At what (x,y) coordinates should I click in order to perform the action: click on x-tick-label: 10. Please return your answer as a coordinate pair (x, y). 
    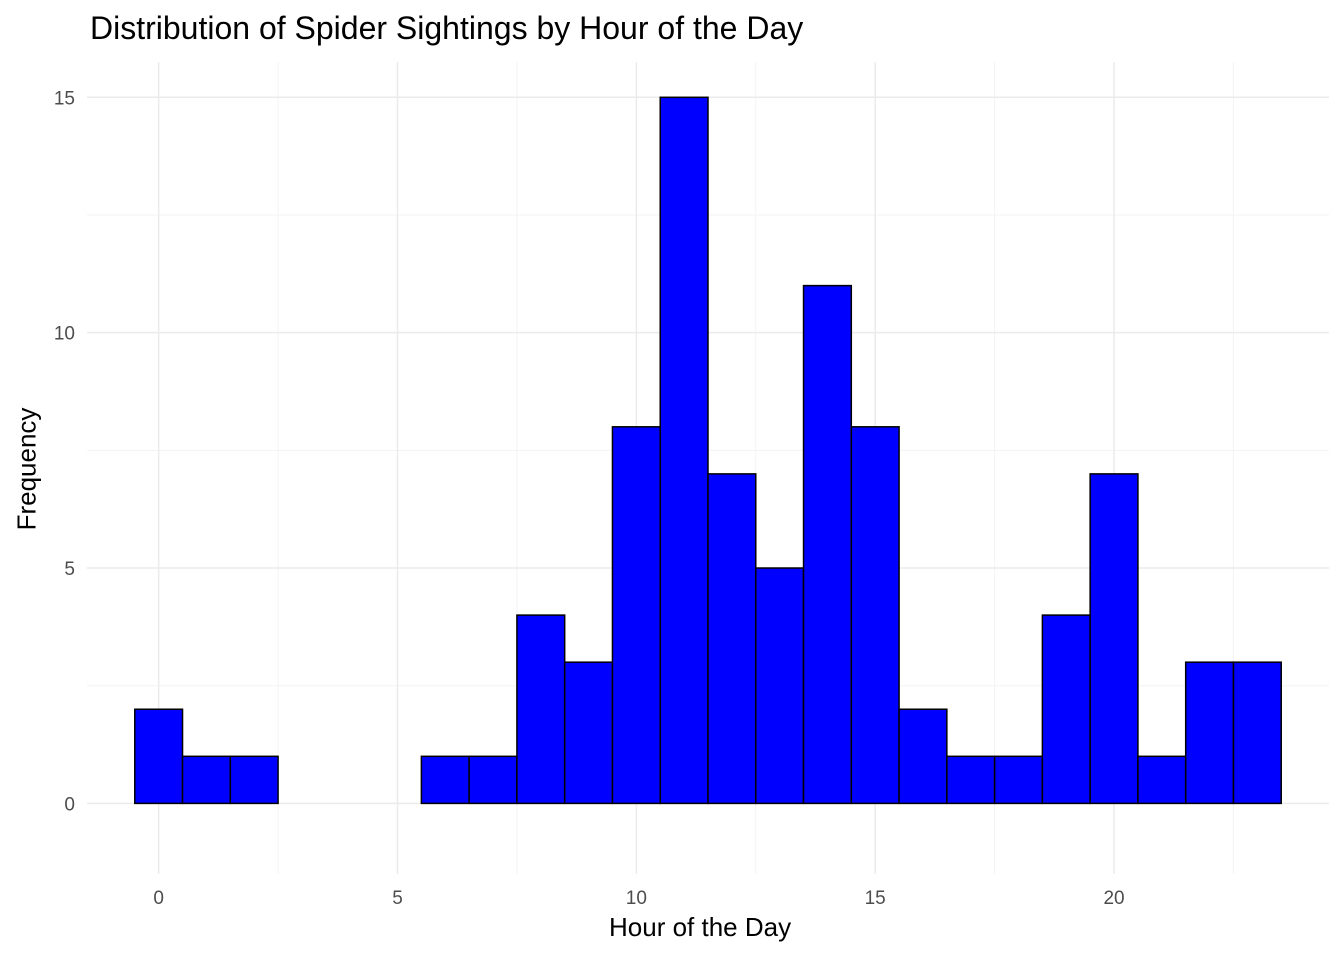
    Looking at the image, I should click on (636, 898).